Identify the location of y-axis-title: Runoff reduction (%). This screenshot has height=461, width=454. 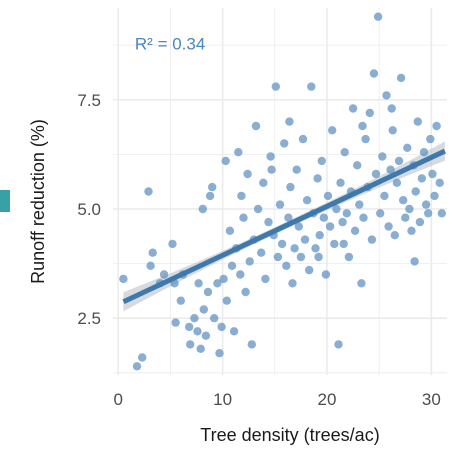
(38, 201).